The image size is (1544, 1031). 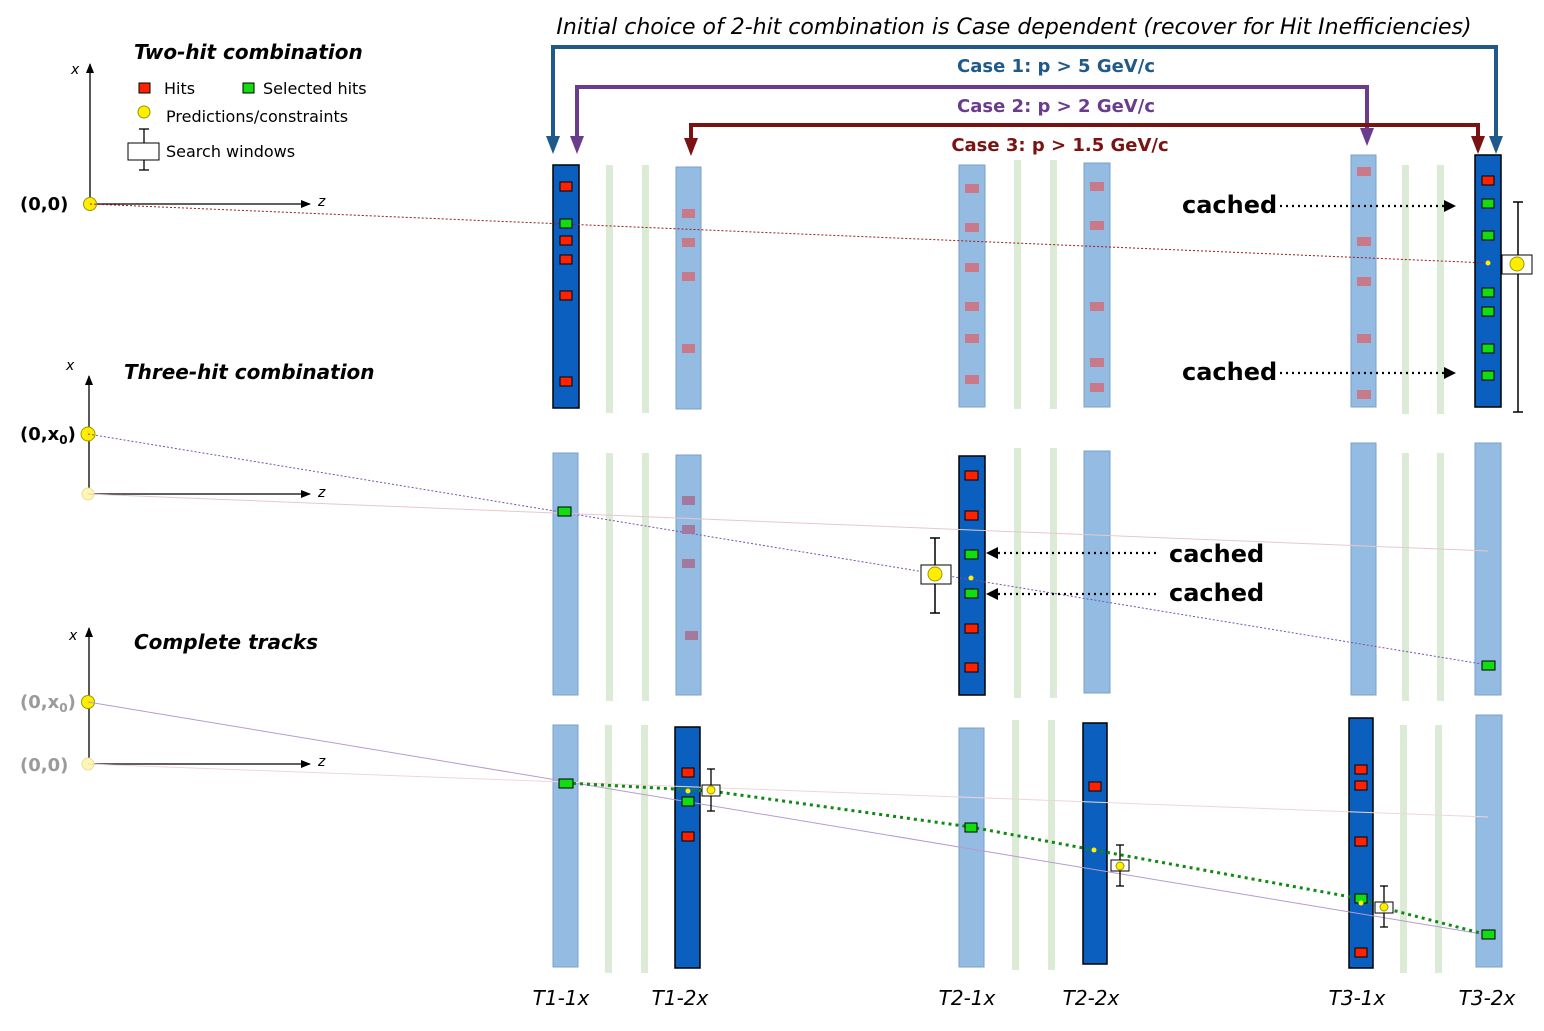 I want to click on legend-selected-label: Selected hits, so click(x=315, y=88).